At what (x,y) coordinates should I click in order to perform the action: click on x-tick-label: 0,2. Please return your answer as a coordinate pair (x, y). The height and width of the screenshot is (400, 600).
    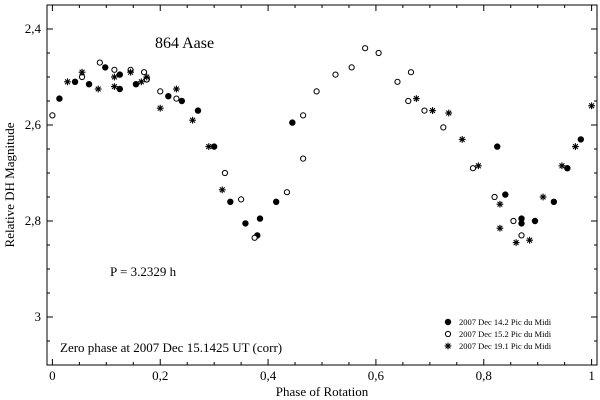
    Looking at the image, I should click on (160, 375).